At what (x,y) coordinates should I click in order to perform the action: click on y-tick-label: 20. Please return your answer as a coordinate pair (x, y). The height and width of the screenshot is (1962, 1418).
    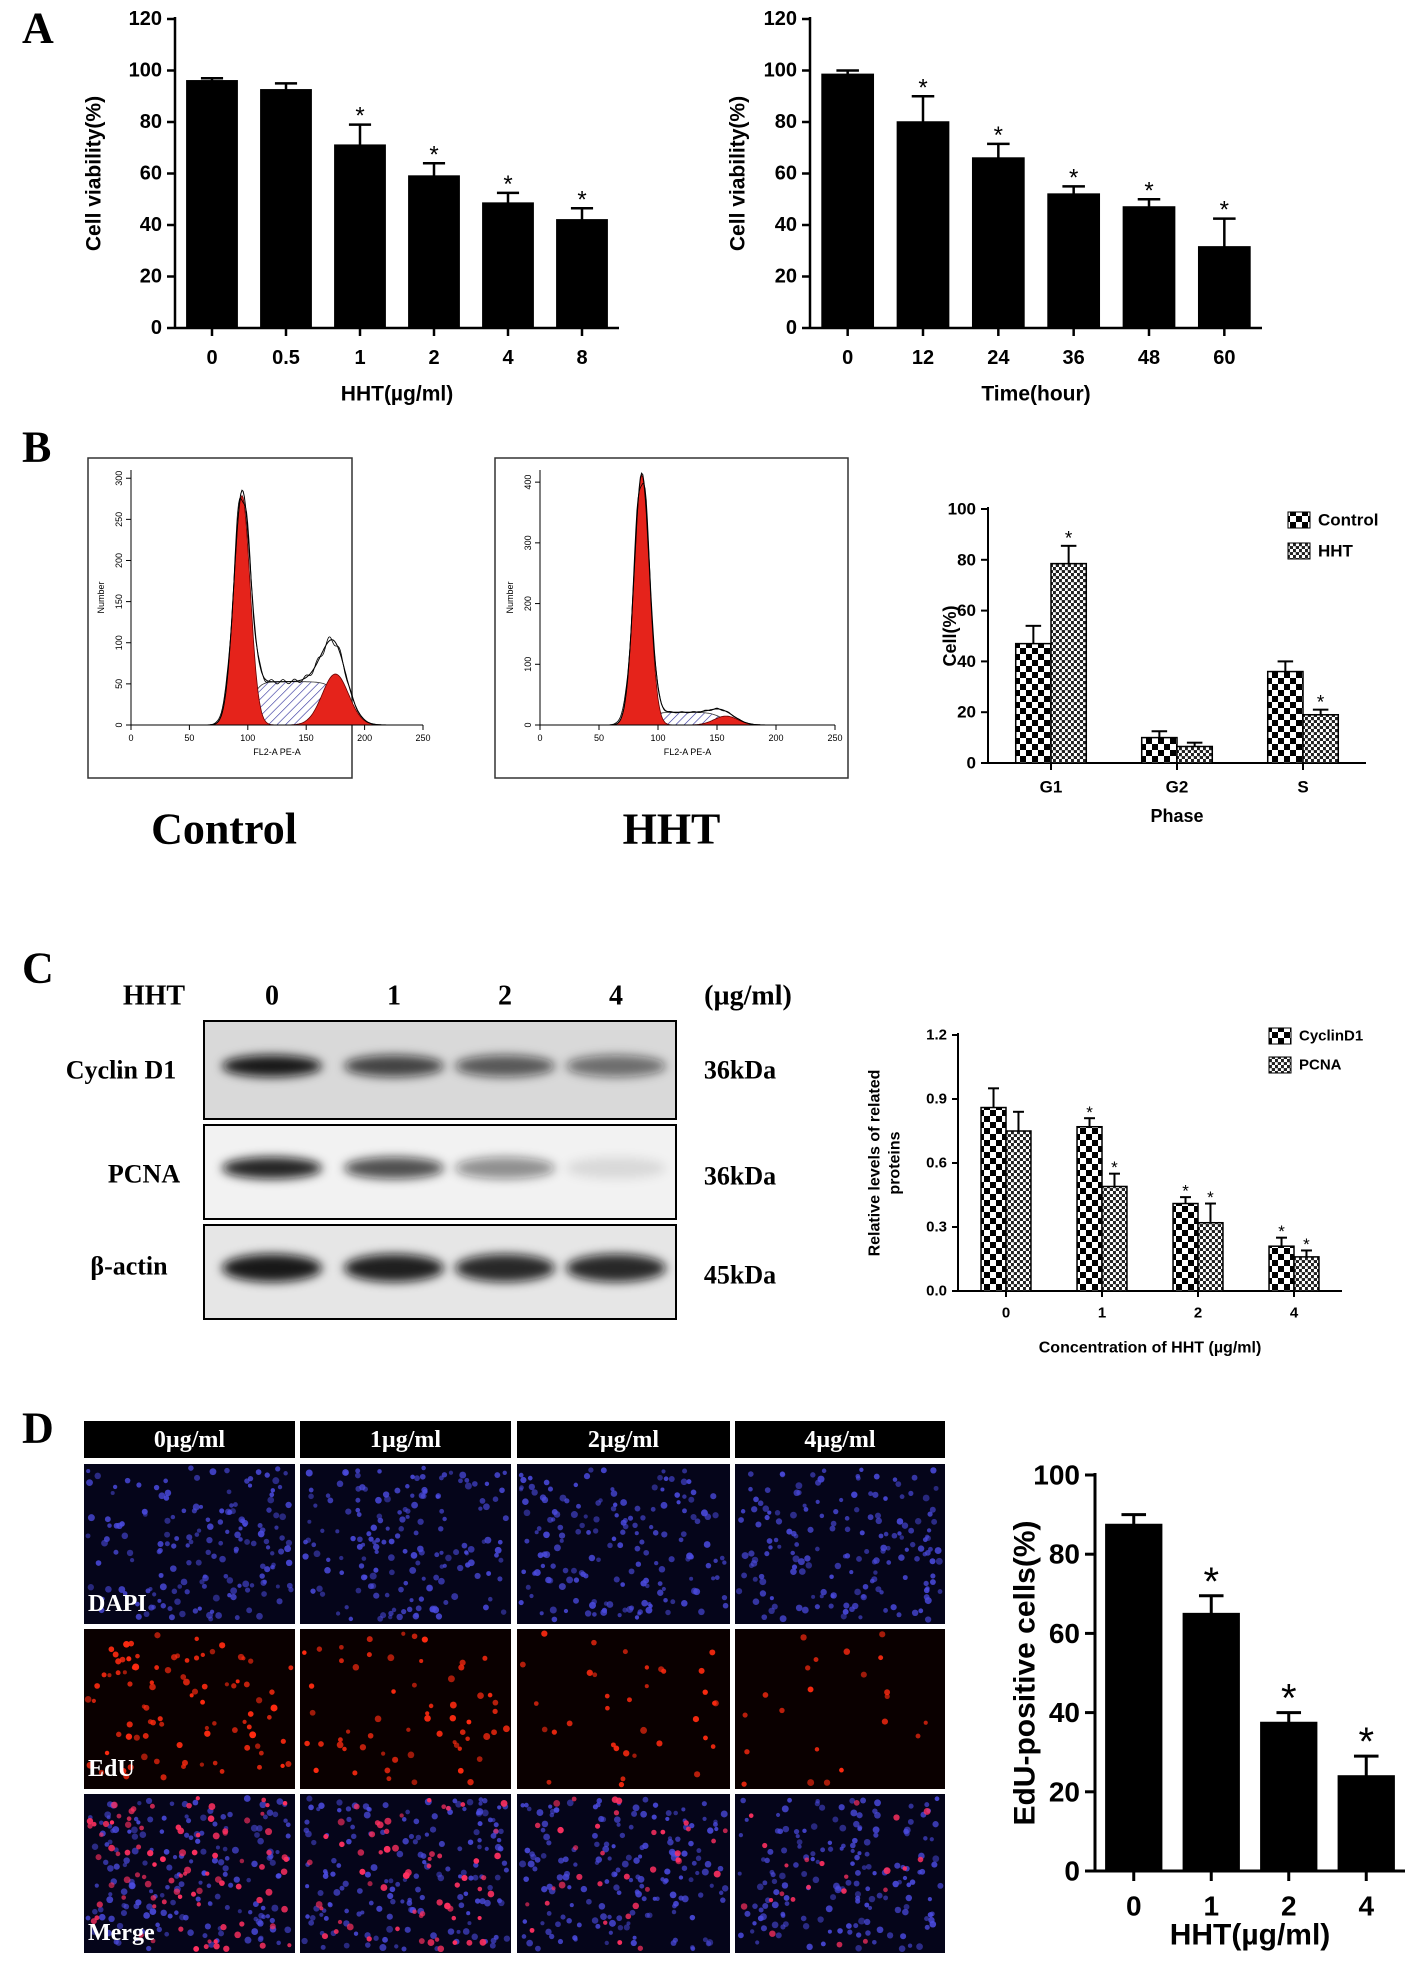
    Looking at the image, I should click on (151, 277).